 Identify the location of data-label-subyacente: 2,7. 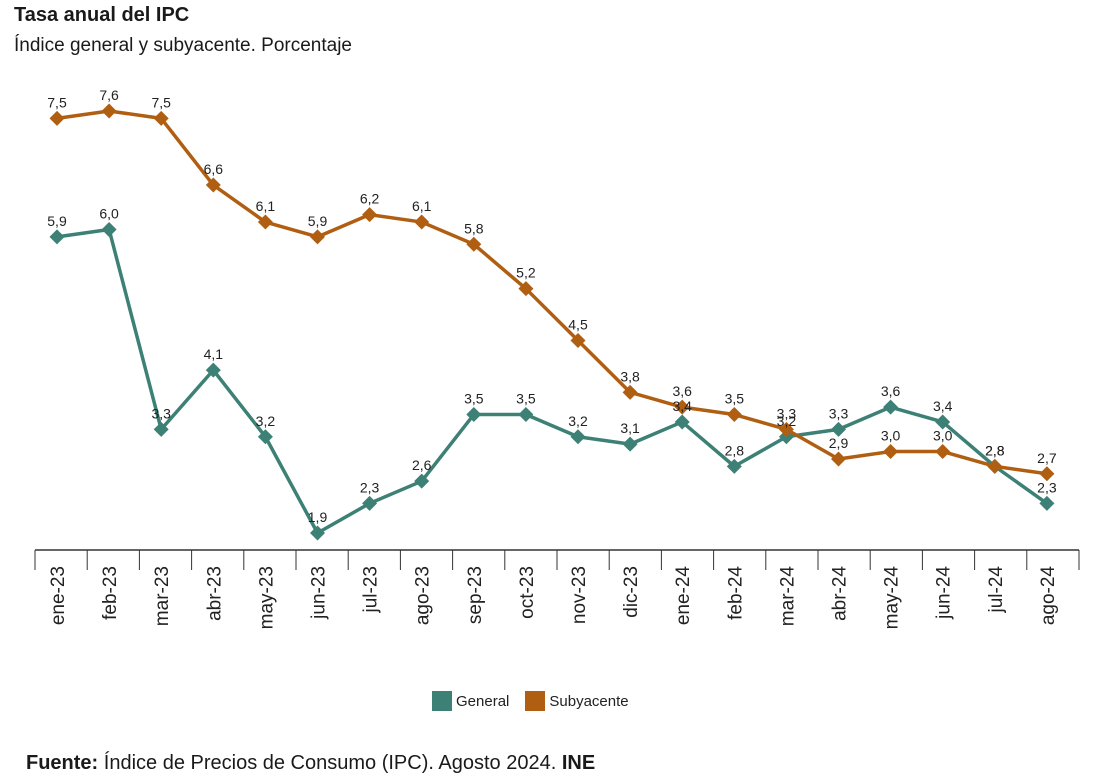
(1047, 458).